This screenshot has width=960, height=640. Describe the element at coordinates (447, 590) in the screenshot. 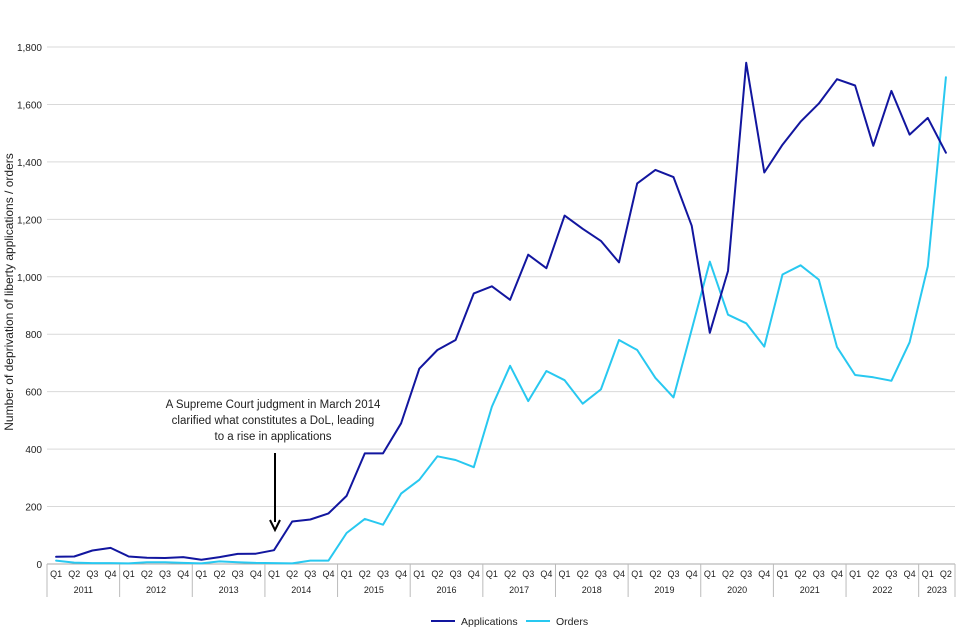

I see `year-label: 2016` at that location.